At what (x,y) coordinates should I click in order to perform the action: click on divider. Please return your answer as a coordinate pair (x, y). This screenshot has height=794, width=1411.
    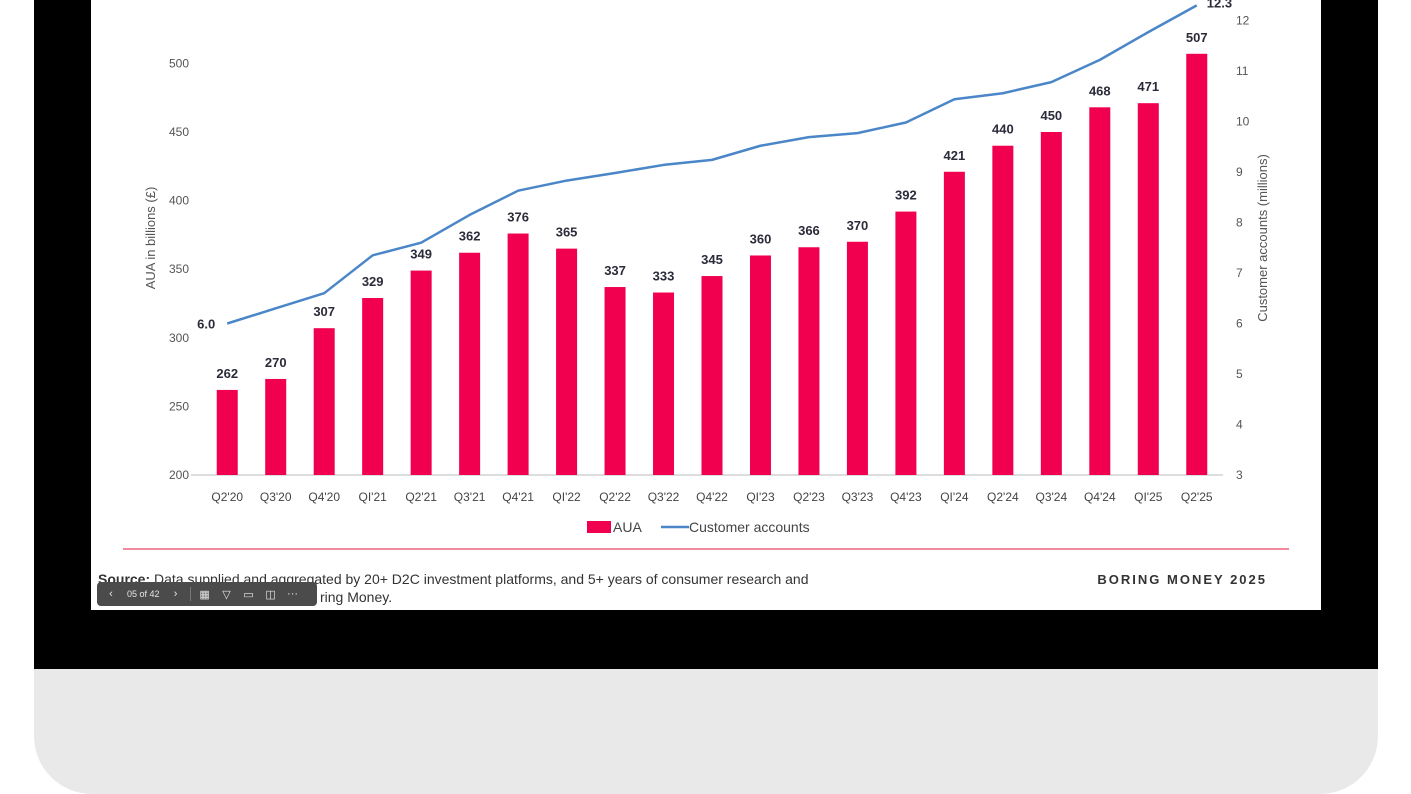
    Looking at the image, I should click on (706, 549).